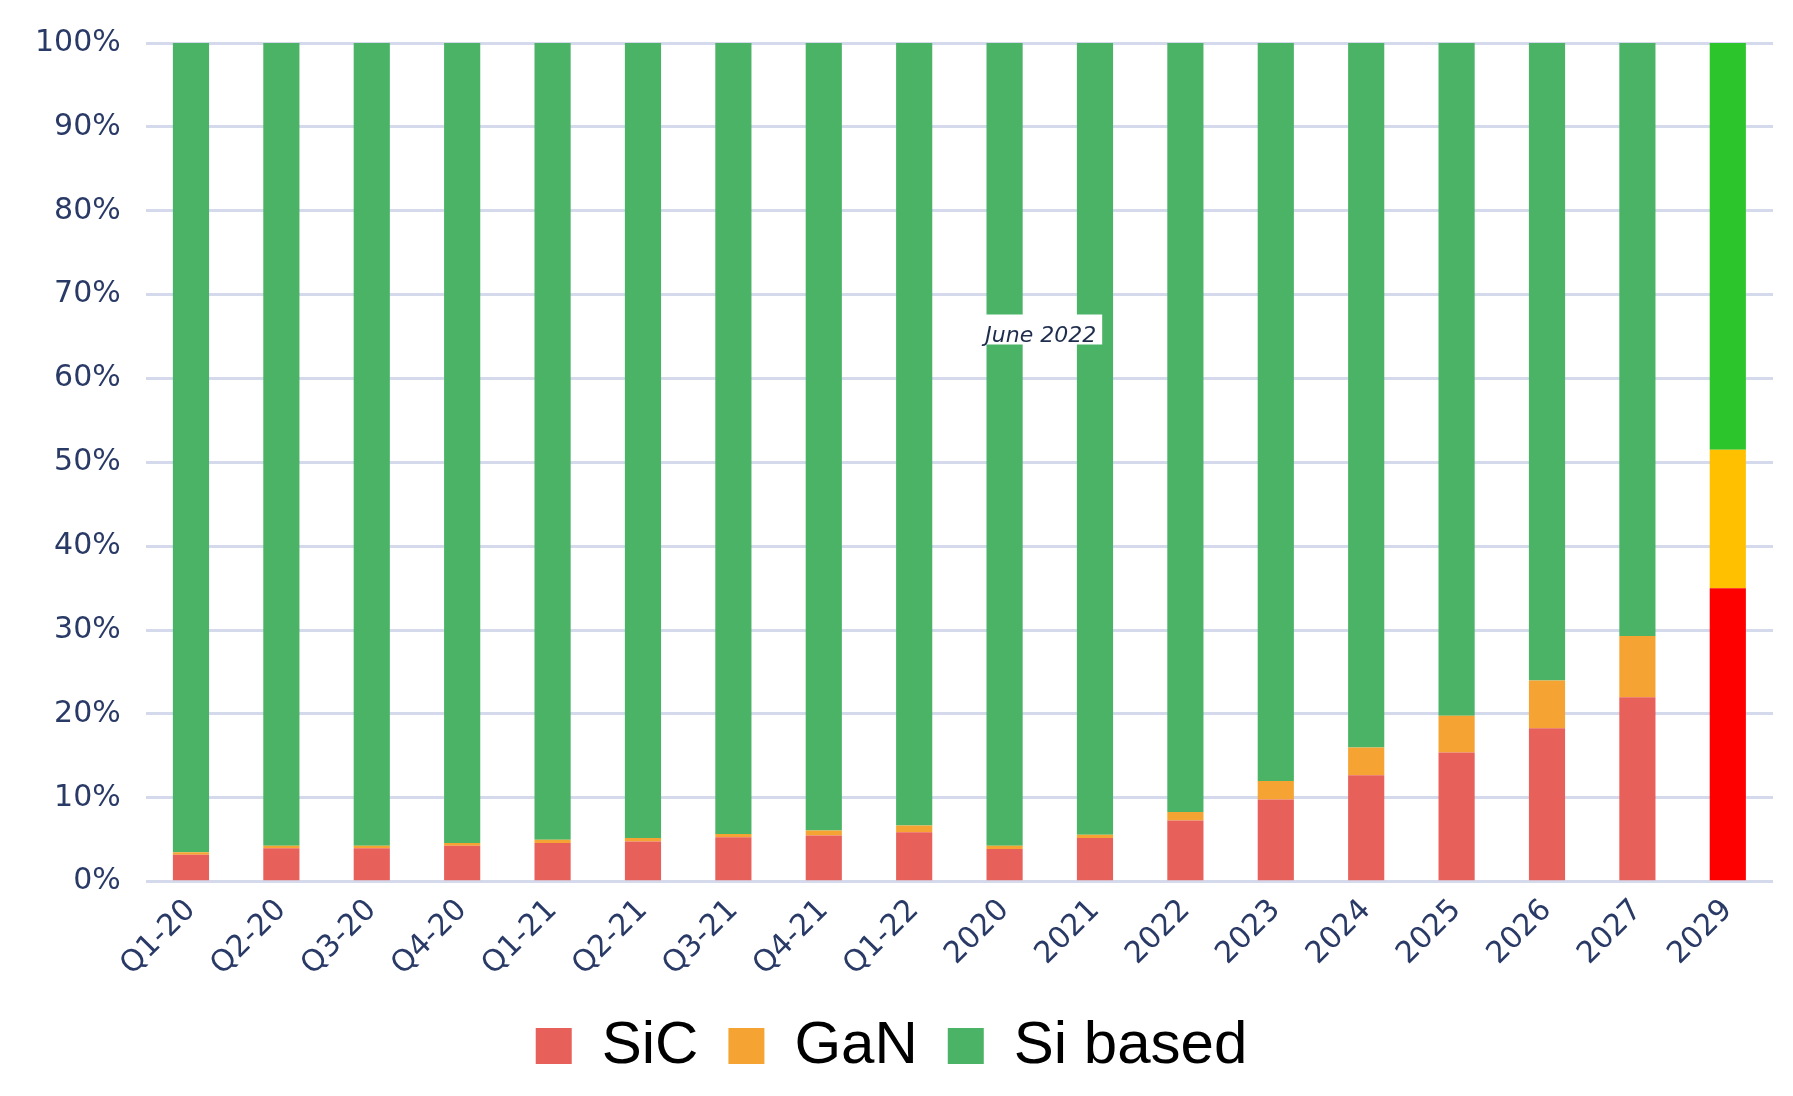 The image size is (1793, 1096). I want to click on legend-label: Si based, so click(1130, 1042).